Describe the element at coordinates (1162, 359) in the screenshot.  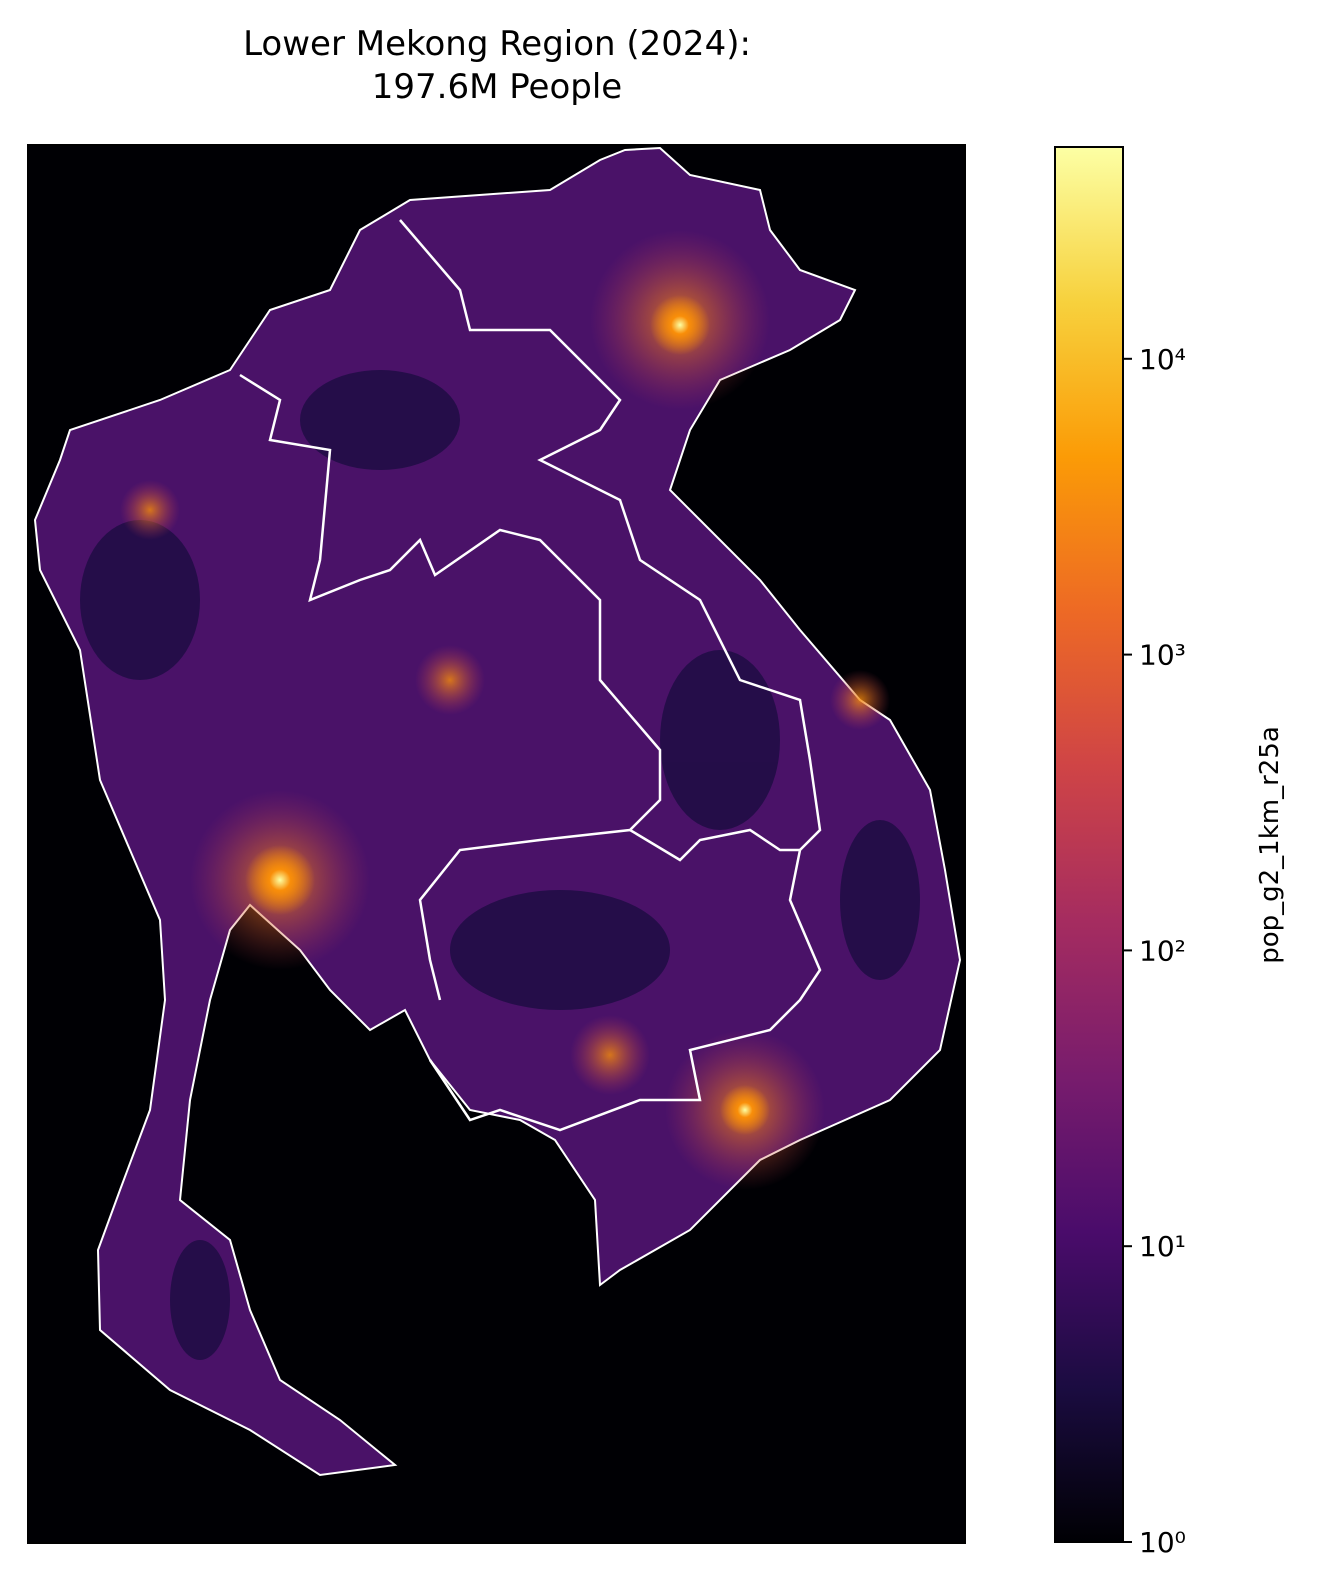
I see `tick-label: 10⁴` at that location.